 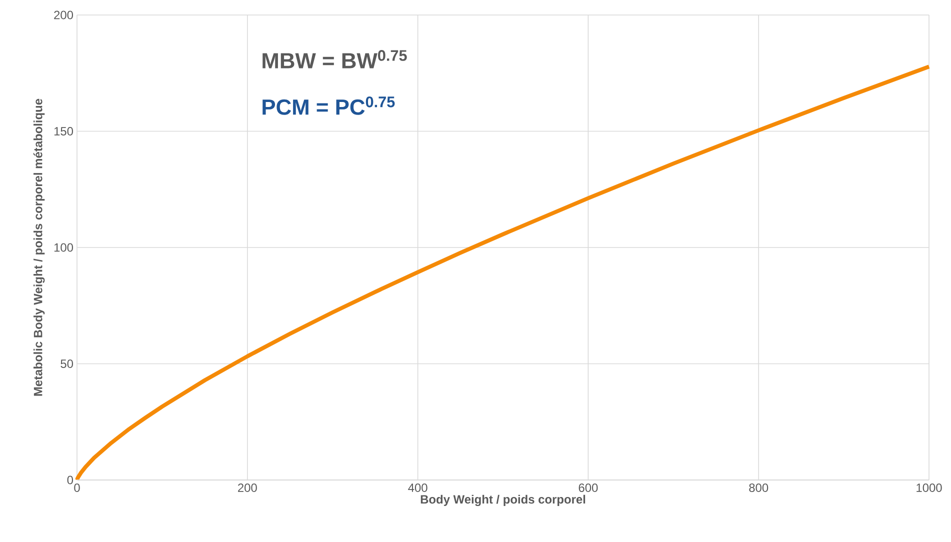 What do you see at coordinates (503, 500) in the screenshot?
I see `x-axis-title: Body Weight / poids corporel` at bounding box center [503, 500].